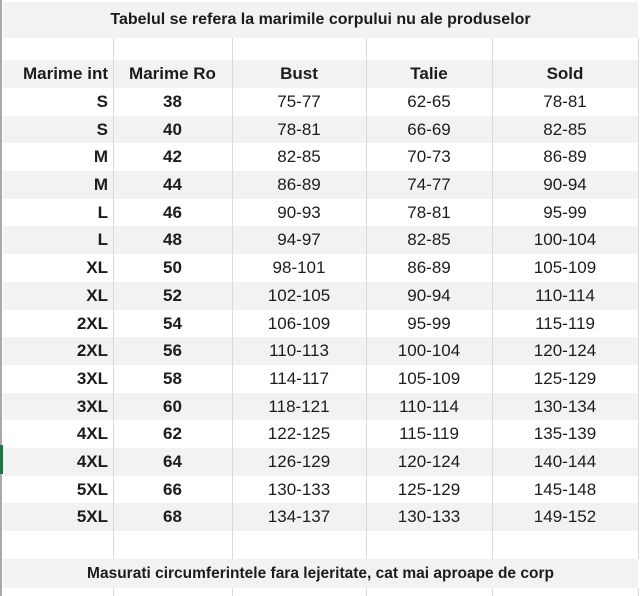 This screenshot has width=640, height=596. What do you see at coordinates (429, 406) in the screenshot?
I see `cell: 110-114` at bounding box center [429, 406].